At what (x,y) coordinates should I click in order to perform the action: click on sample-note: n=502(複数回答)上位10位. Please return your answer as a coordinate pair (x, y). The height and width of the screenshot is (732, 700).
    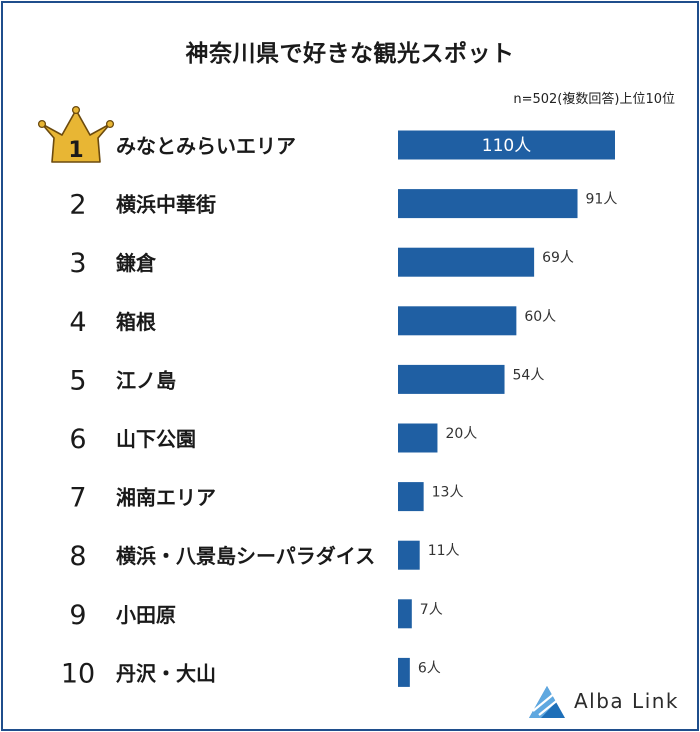
    Looking at the image, I should click on (594, 99).